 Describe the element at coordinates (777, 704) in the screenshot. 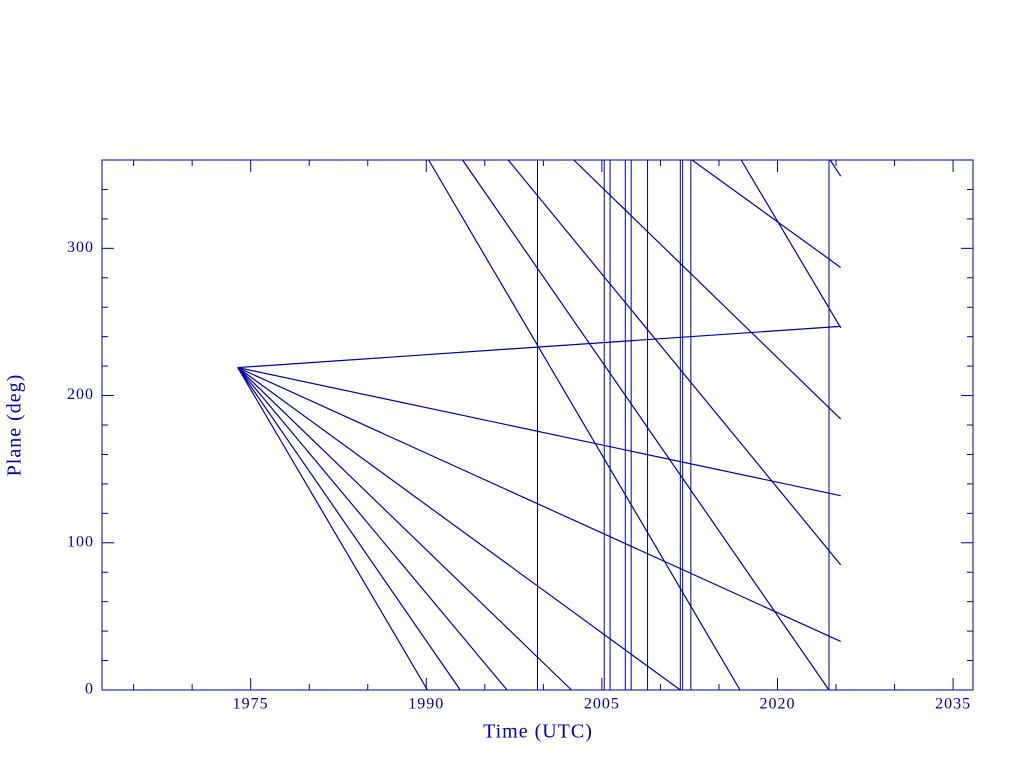

I see `x-tick-label: 2020` at that location.